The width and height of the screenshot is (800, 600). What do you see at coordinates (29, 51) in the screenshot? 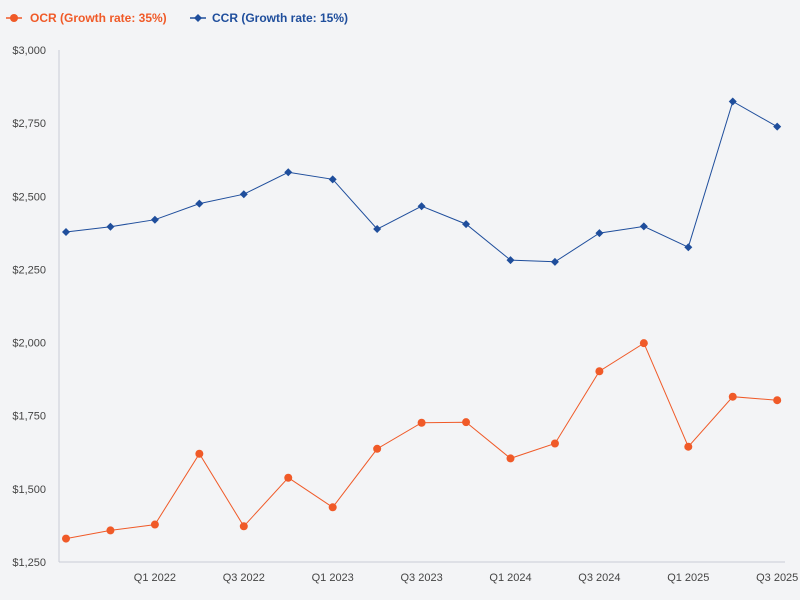
I see `y-tick-label: $3,000` at bounding box center [29, 51].